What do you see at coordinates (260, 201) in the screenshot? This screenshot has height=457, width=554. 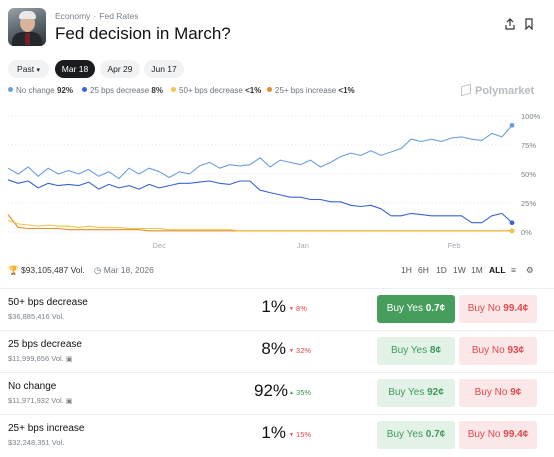 I see `series-line-25-bps-decrease` at bounding box center [260, 201].